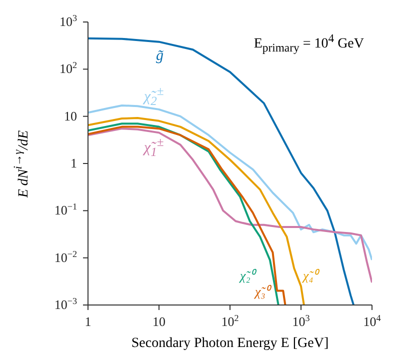  What do you see at coordinates (372, 321) in the screenshot?
I see `x-tick-label: 10$^{4}$` at bounding box center [372, 321].